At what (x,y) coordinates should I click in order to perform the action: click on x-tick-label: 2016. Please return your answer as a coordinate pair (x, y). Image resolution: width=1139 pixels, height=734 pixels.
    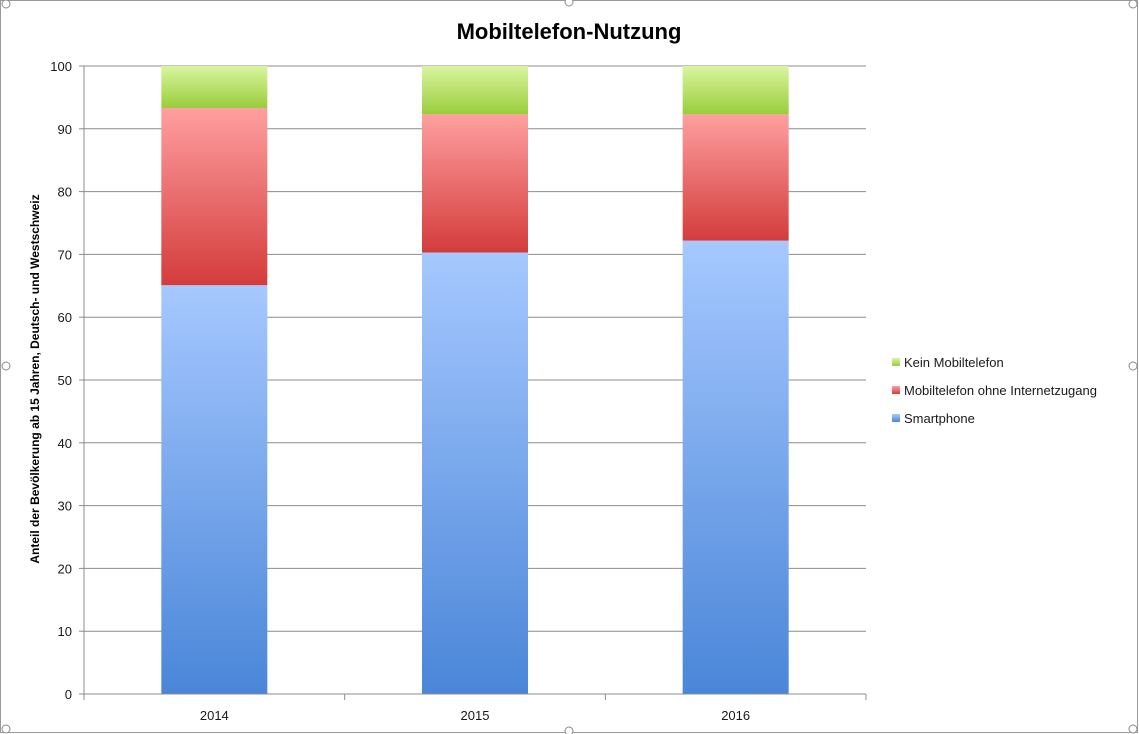
    Looking at the image, I should click on (735, 715).